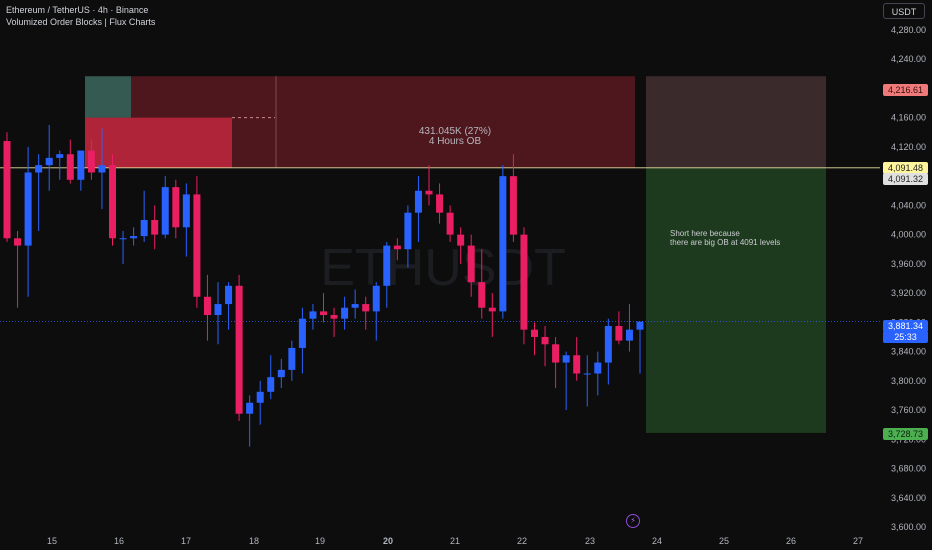 This screenshot has height=550, width=932. What do you see at coordinates (908, 205) in the screenshot?
I see `price-axis-label: 4,040.00` at bounding box center [908, 205].